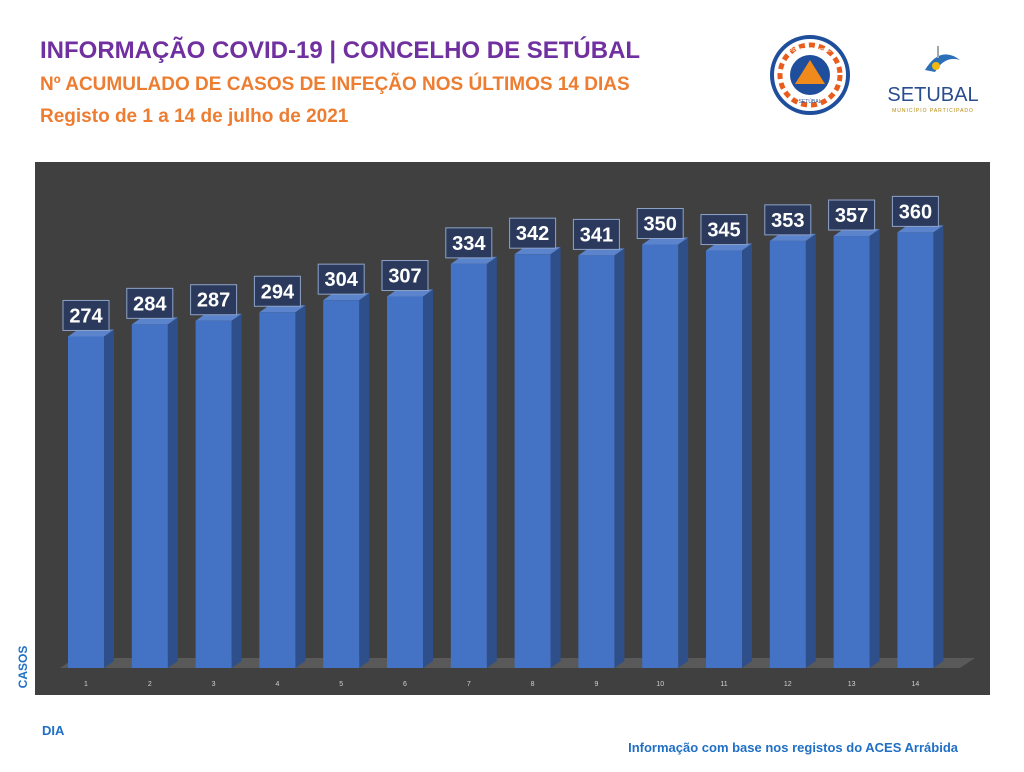 This screenshot has width=1024, height=772. What do you see at coordinates (852, 684) in the screenshot?
I see `x-tick-label: 13` at bounding box center [852, 684].